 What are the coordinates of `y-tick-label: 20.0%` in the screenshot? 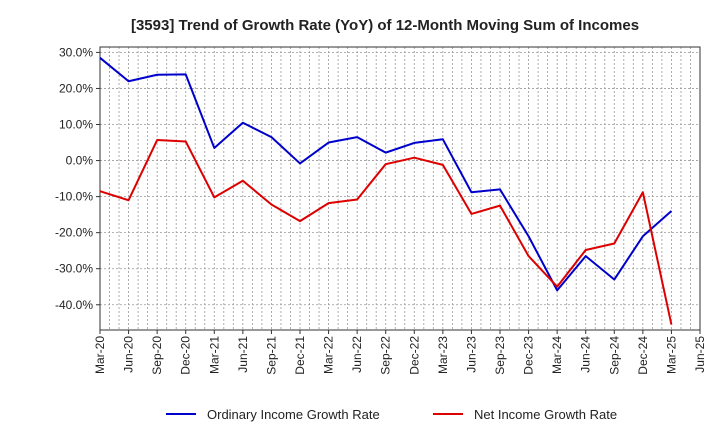 It's located at (76, 88).